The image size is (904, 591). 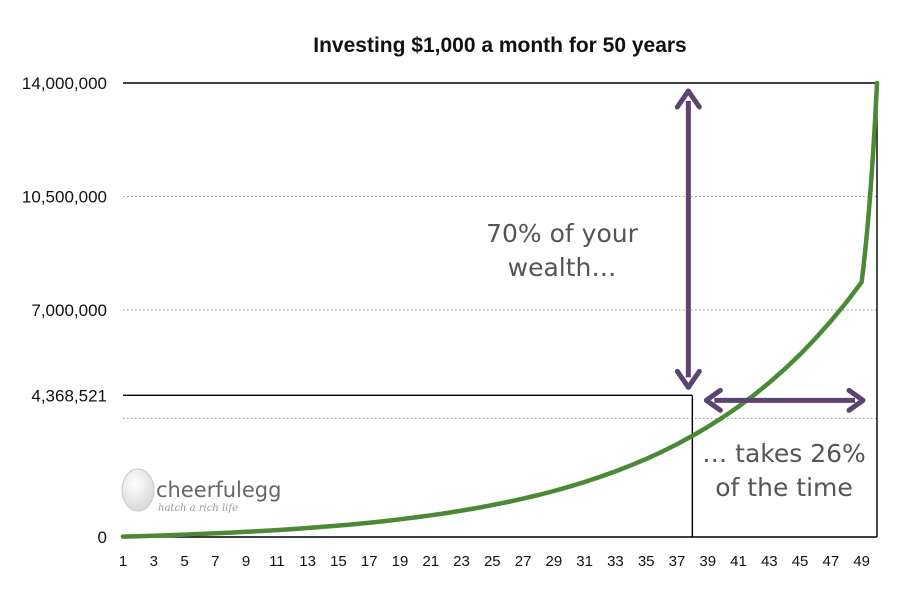 What do you see at coordinates (784, 453) in the screenshot?
I see `annotation-time-line1: … takes 26%` at bounding box center [784, 453].